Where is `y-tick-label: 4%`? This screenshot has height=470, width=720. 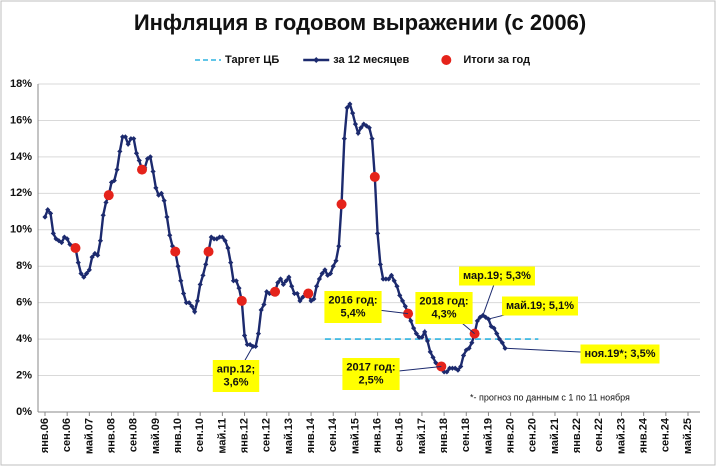
y-tick-label: 4% is located at coordinates (24, 339).